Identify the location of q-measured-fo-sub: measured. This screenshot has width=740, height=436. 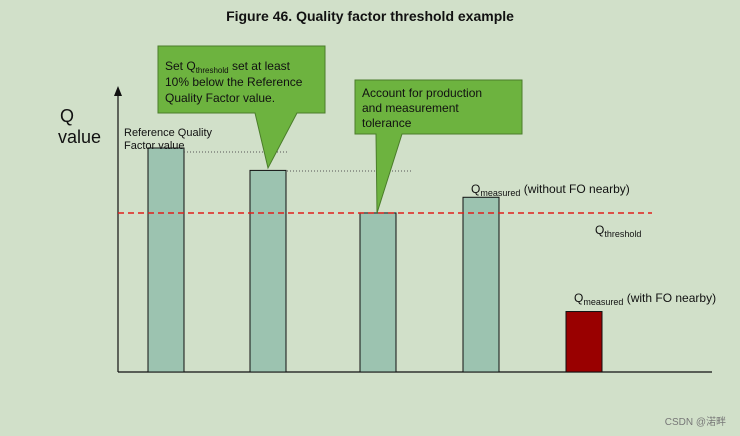
(603, 302).